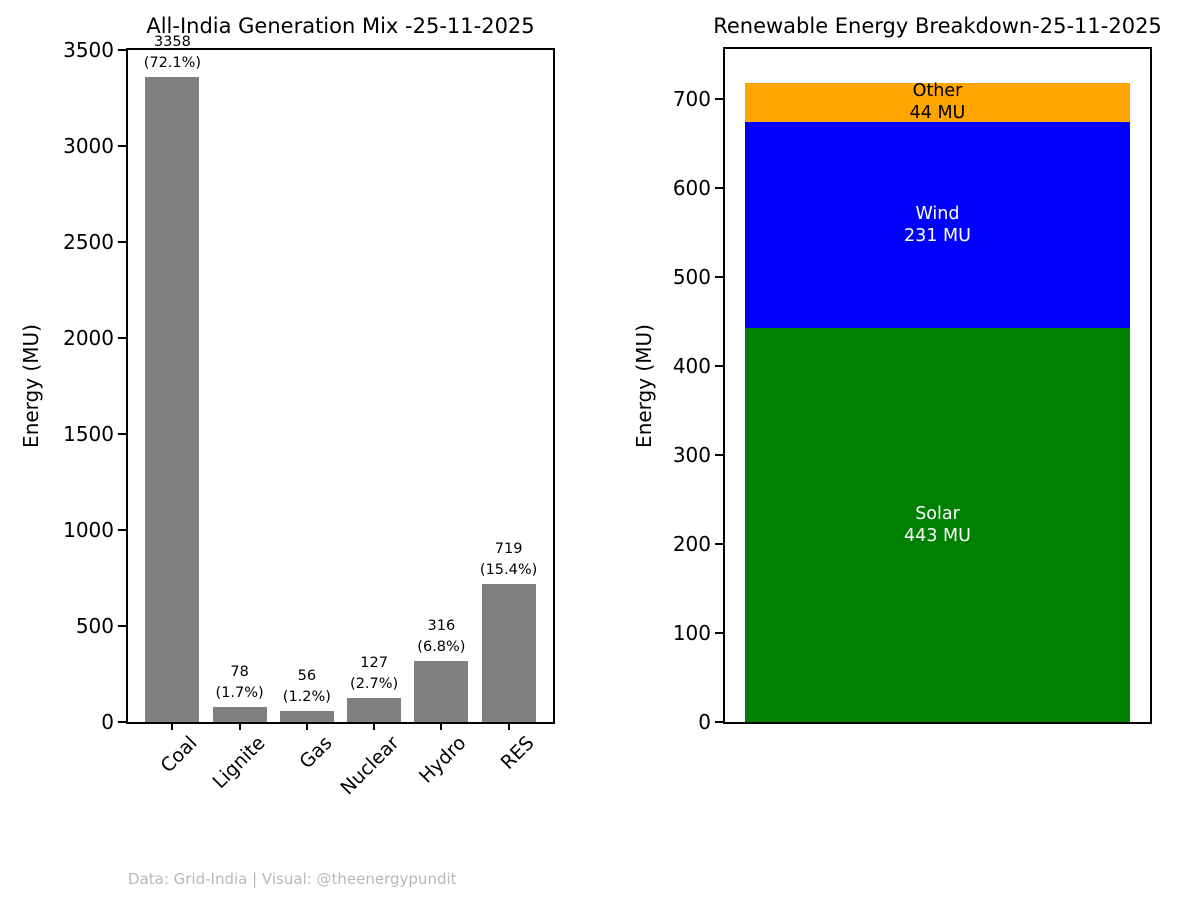 This screenshot has height=911, width=1200. I want to click on bar-value-label-res: 719 (15.4%), so click(508, 559).